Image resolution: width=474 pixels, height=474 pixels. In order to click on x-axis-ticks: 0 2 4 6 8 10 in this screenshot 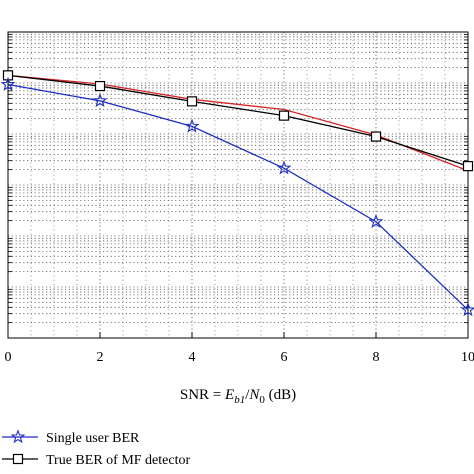, I will do `click(239, 348)`.